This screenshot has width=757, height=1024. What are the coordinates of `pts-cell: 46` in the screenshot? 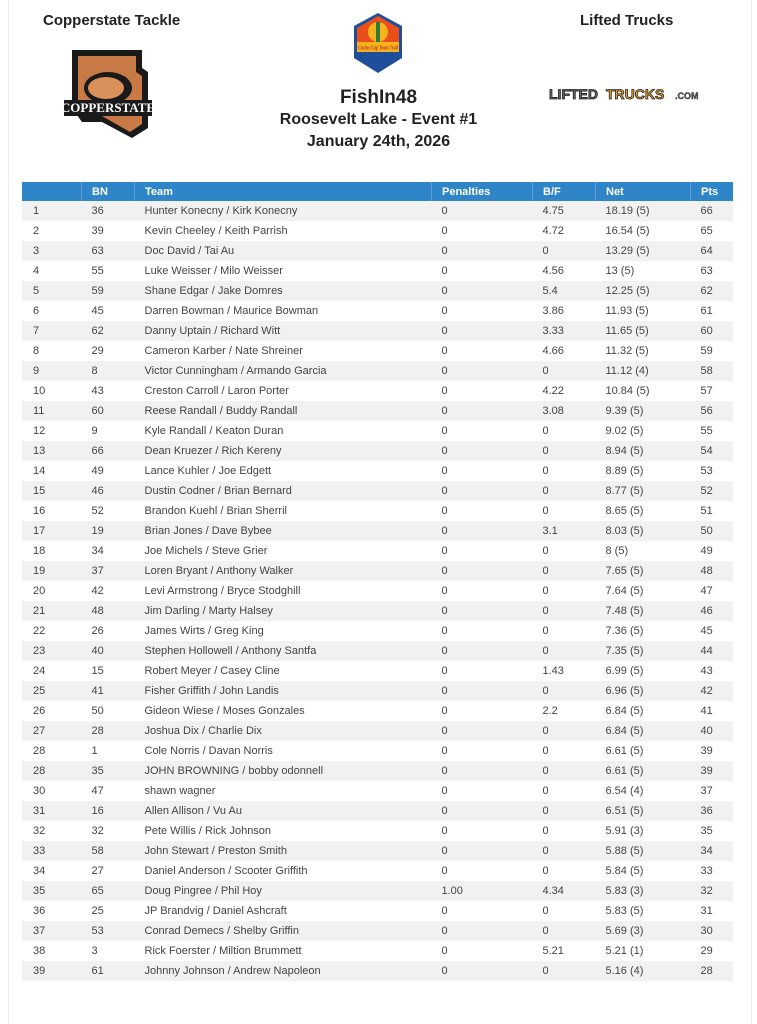 It's located at (711, 611).